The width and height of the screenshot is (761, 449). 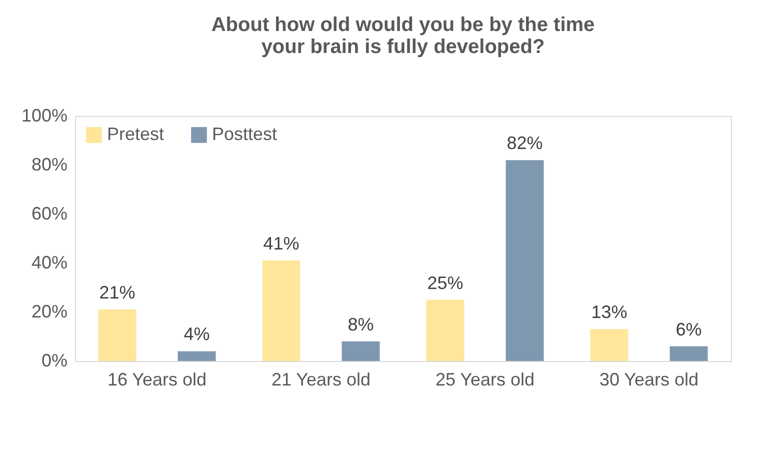 What do you see at coordinates (403, 36) in the screenshot?
I see `chart-title: About how old would you be by the time your brain is fully developed?` at bounding box center [403, 36].